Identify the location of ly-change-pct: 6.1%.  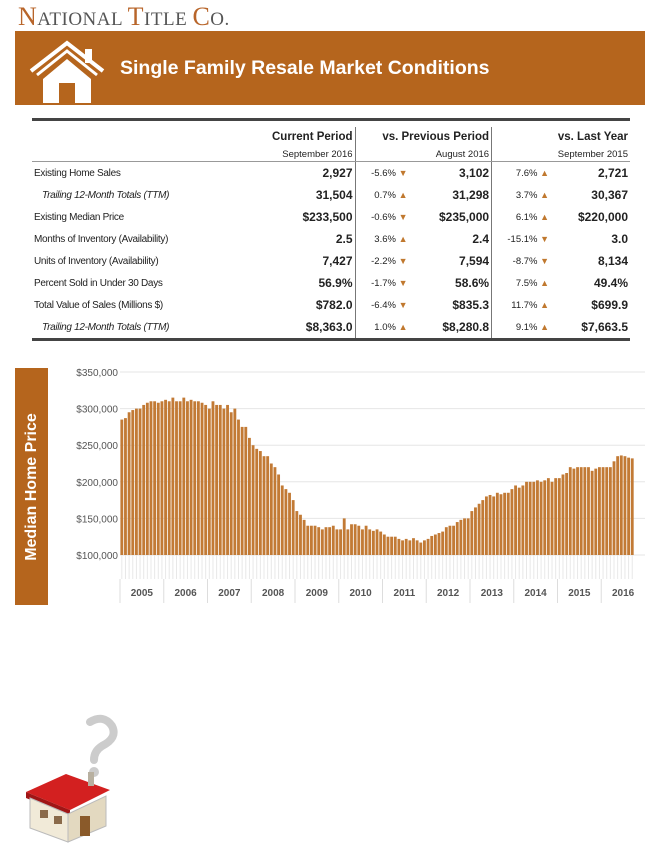
(526, 217).